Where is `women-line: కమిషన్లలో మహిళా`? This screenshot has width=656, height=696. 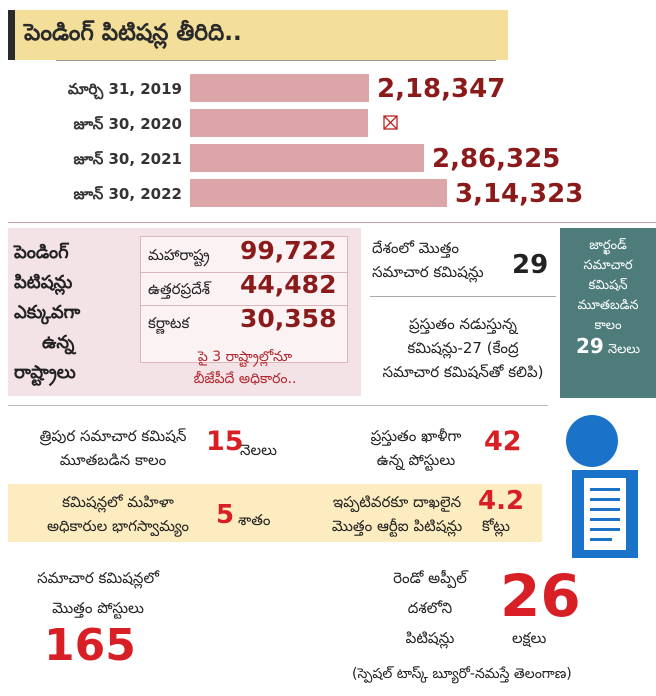
women-line: కమిషన్లలో మహిళా is located at coordinates (118, 502).